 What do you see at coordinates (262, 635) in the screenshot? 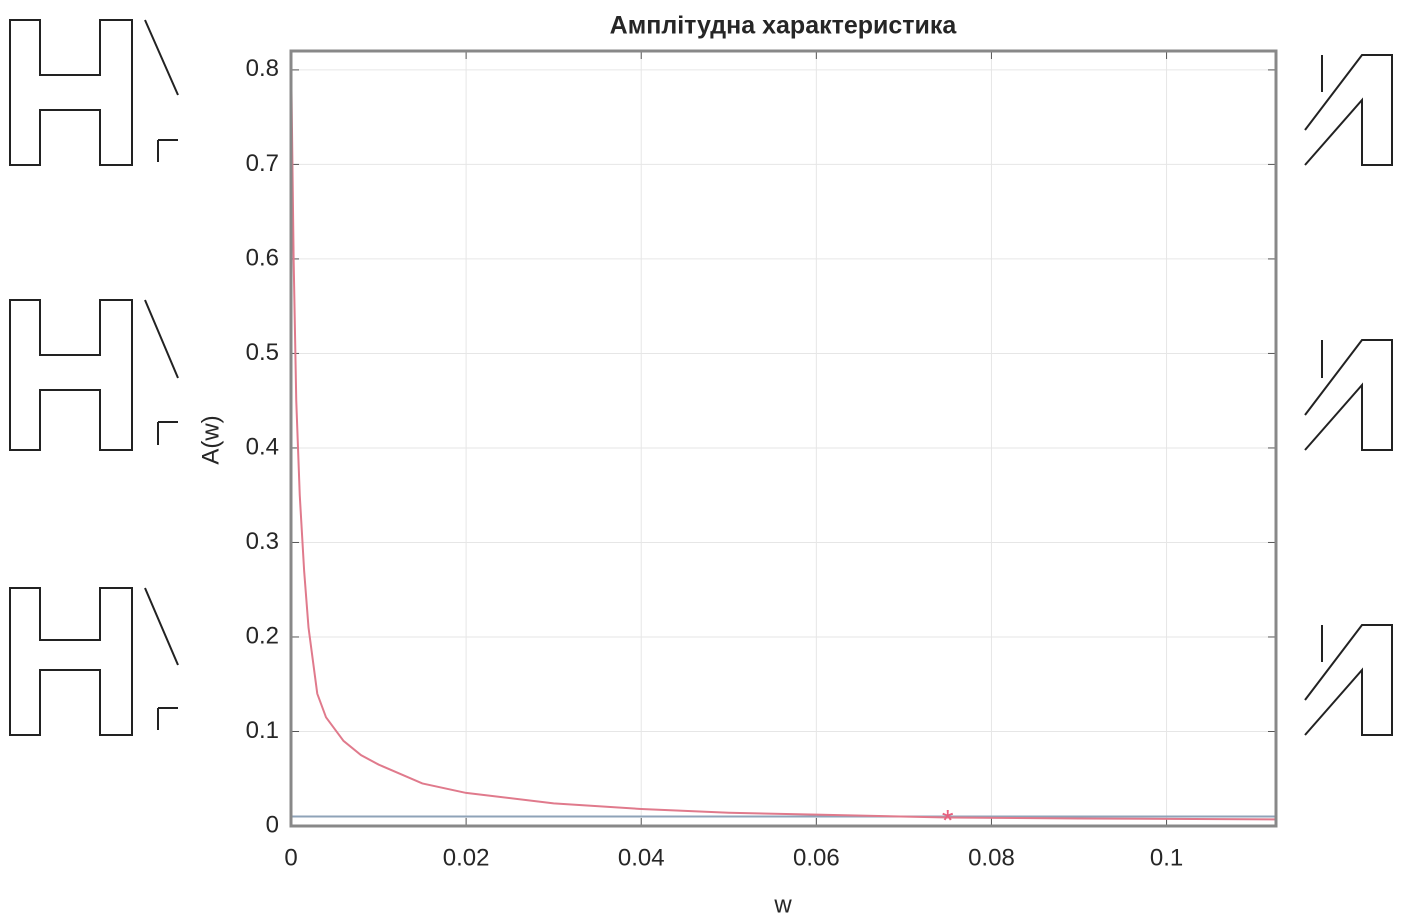
I see `y-tick-label: 0.2` at bounding box center [262, 635].